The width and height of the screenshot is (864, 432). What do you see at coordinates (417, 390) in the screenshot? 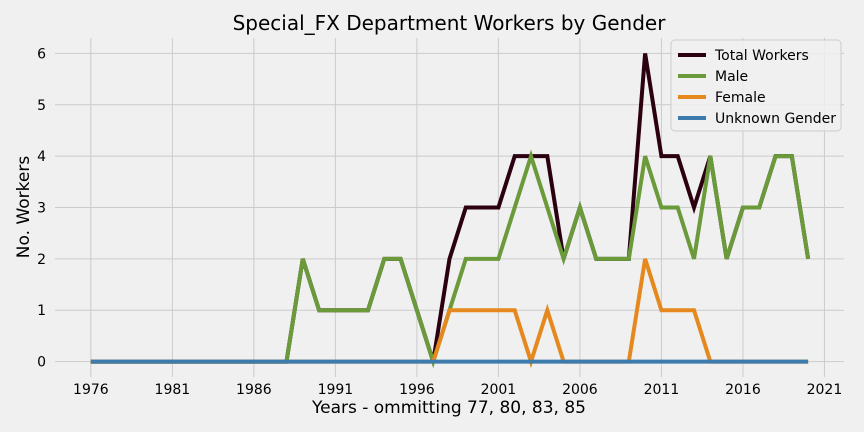
I see `x-tick-label: 1996` at bounding box center [417, 390].